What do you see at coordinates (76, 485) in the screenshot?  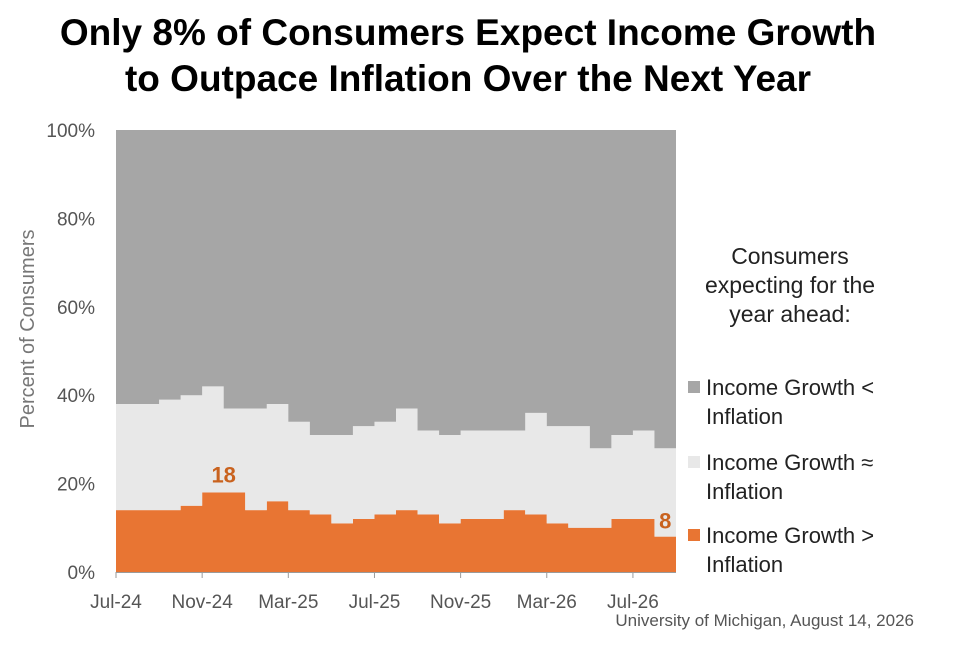 I see `y-tick-label: 20%` at bounding box center [76, 485].